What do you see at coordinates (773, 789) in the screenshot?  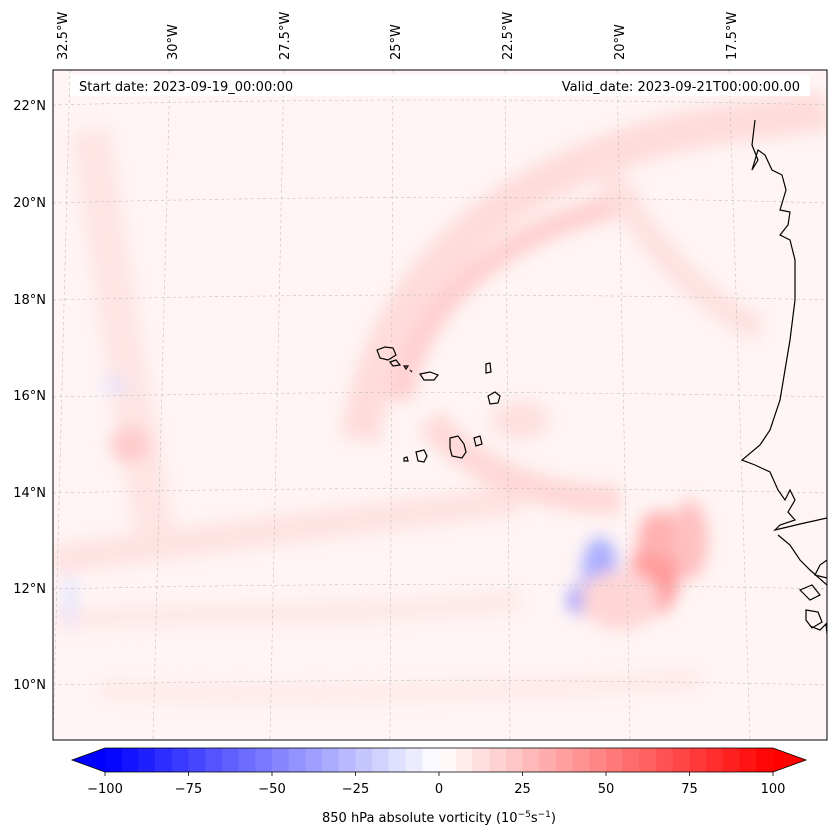 I see `colorbar-tick-label: 100` at bounding box center [773, 789].